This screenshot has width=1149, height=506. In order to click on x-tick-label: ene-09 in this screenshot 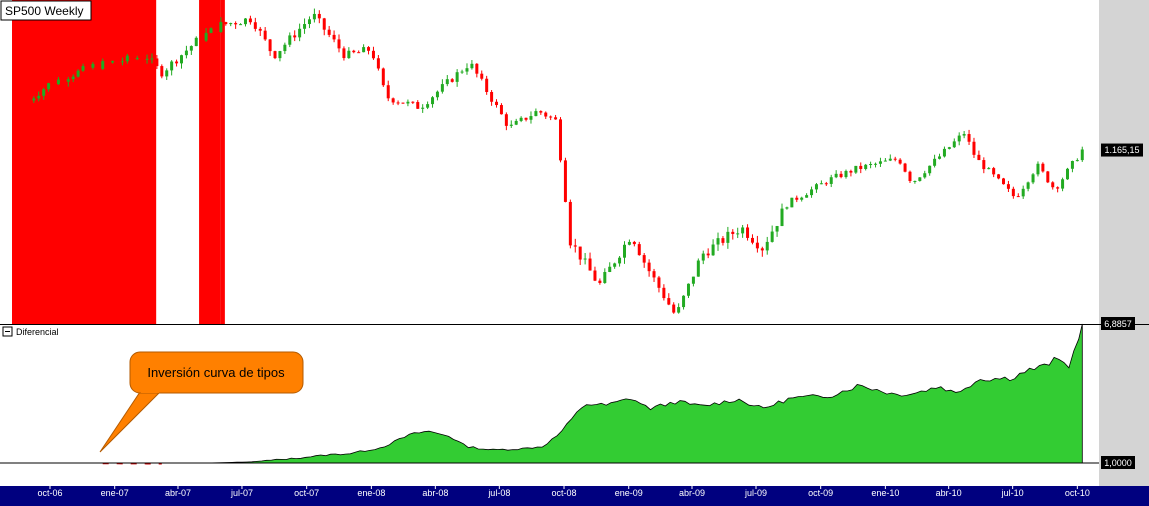, I will do `click(629, 493)`.